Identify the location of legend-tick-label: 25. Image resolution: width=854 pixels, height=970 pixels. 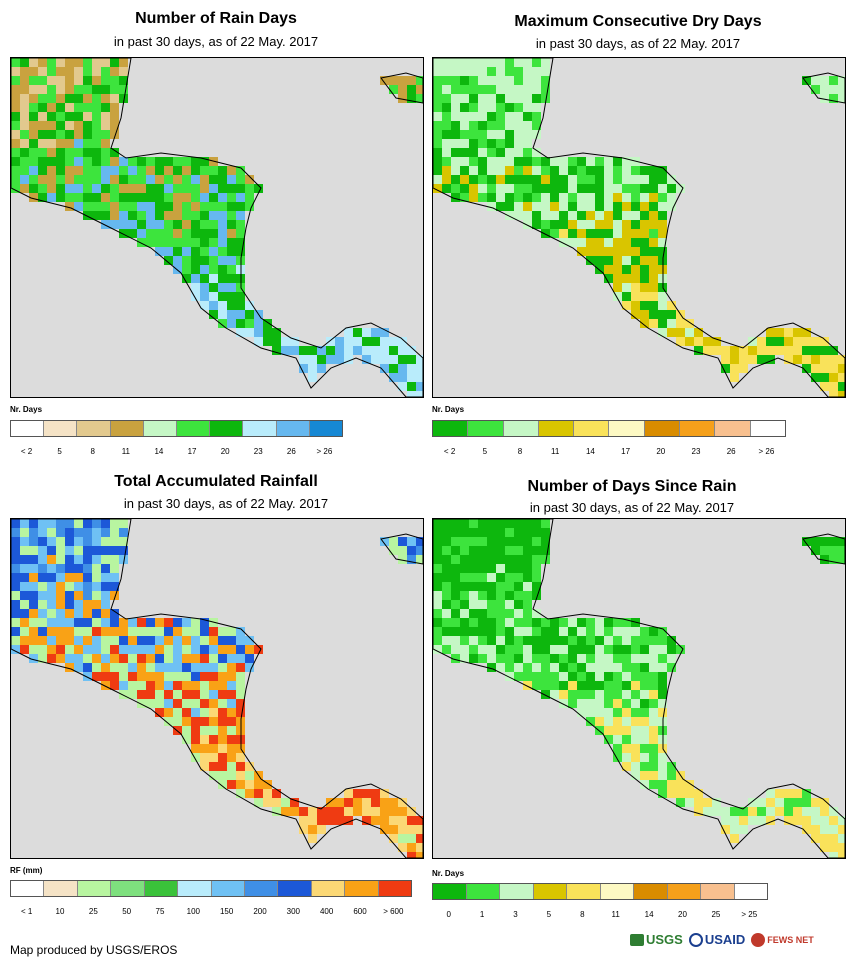
(93, 911).